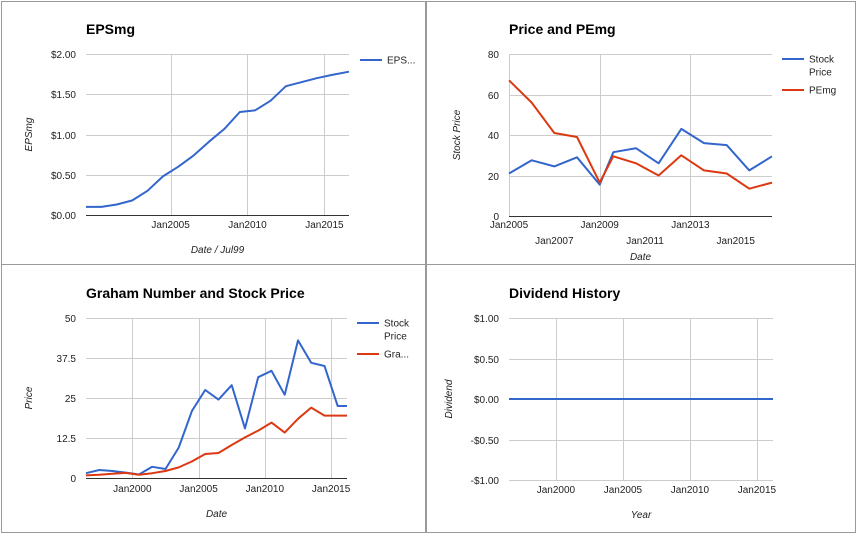 The width and height of the screenshot is (857, 534). Describe the element at coordinates (641, 515) in the screenshot. I see `x-axis-label: Year` at that location.